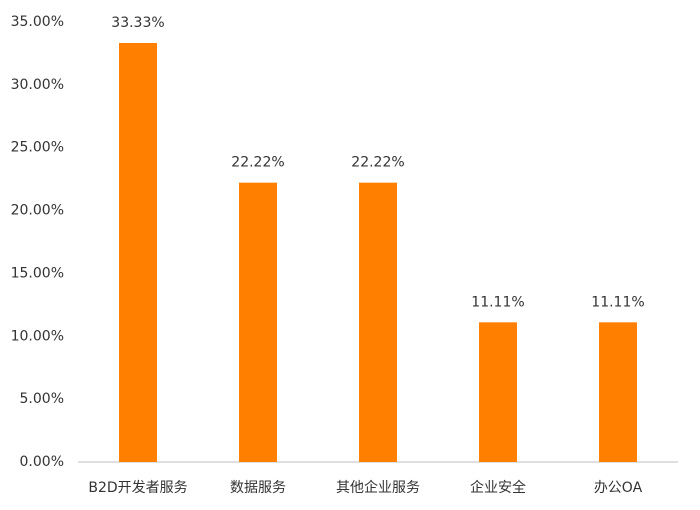 This screenshot has height=510, width=700. What do you see at coordinates (37, 85) in the screenshot?
I see `y-tick-label: 30.00%` at bounding box center [37, 85].